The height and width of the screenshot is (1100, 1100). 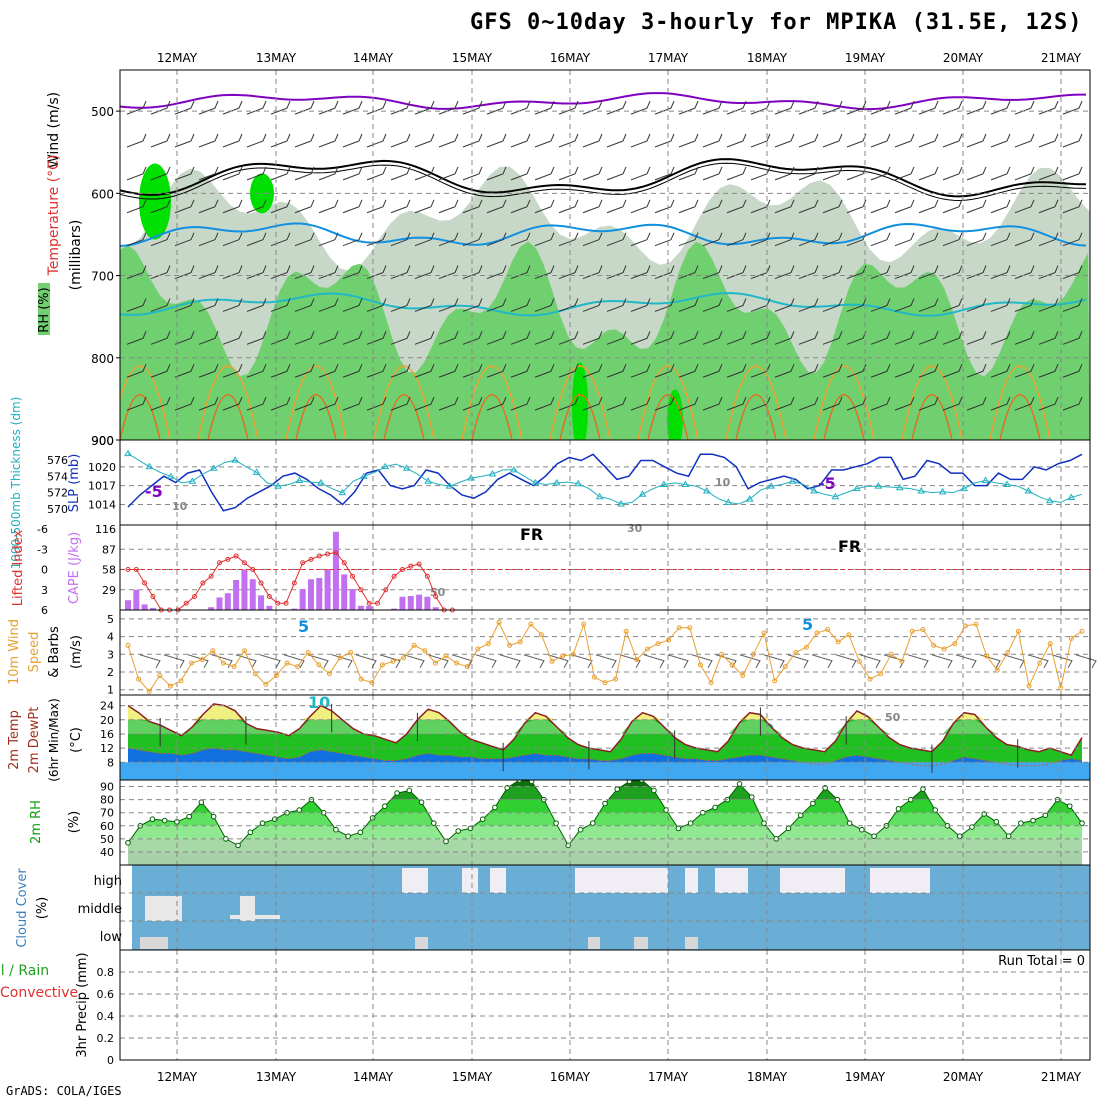 I want to click on temp-tick: 8, so click(x=110, y=762).